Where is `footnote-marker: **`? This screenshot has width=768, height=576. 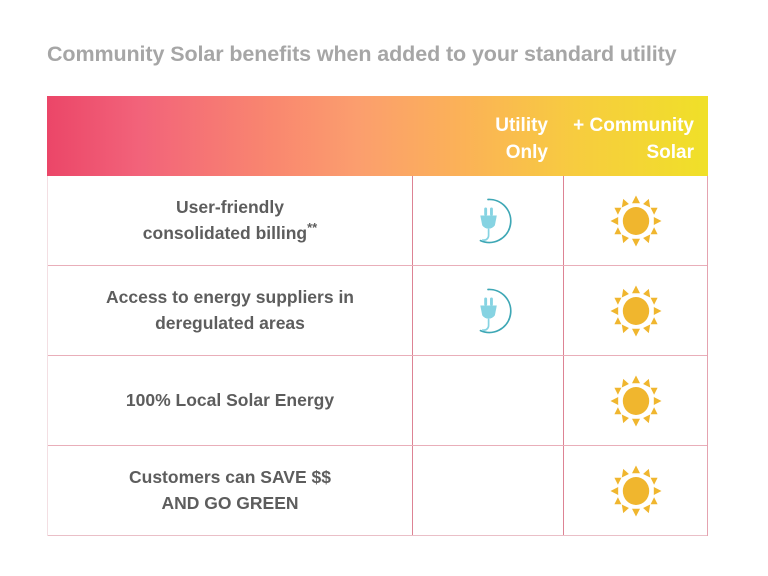
footnote-marker: ** is located at coordinates (312, 227).